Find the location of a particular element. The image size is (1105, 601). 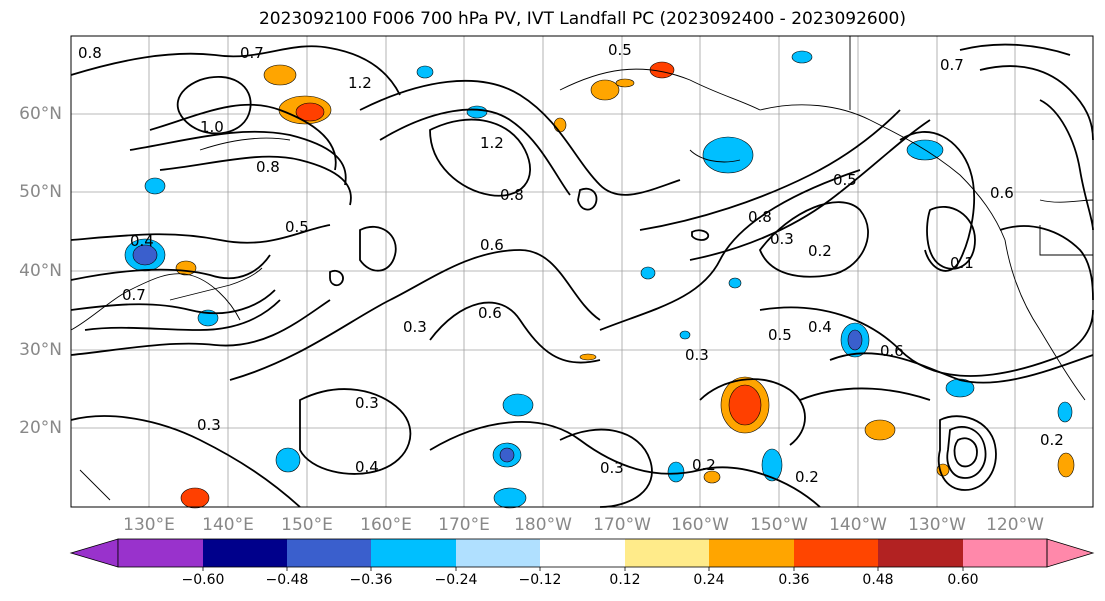

lon-label: 150°E is located at coordinates (307, 525).